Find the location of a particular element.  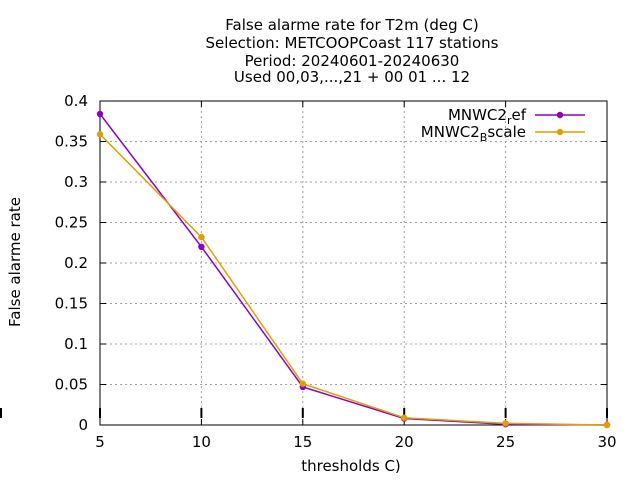

y-axis-label: False alarme rate is located at coordinates (15, 262).